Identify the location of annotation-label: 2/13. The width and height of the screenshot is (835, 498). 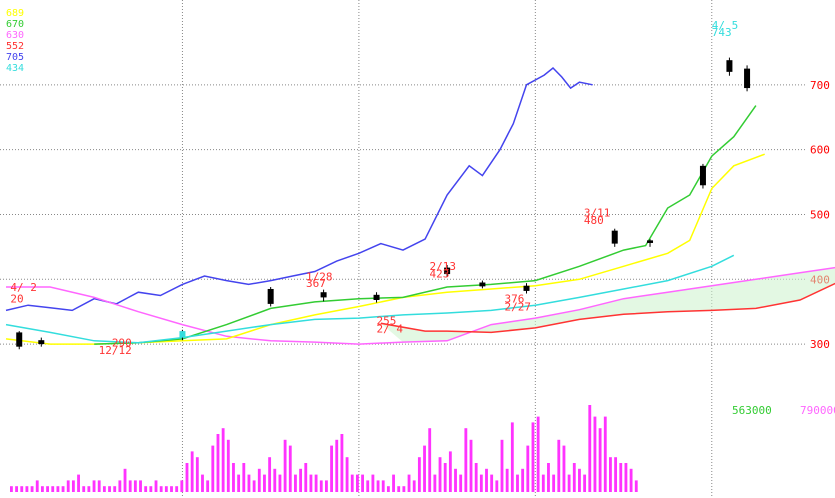
(442, 266).